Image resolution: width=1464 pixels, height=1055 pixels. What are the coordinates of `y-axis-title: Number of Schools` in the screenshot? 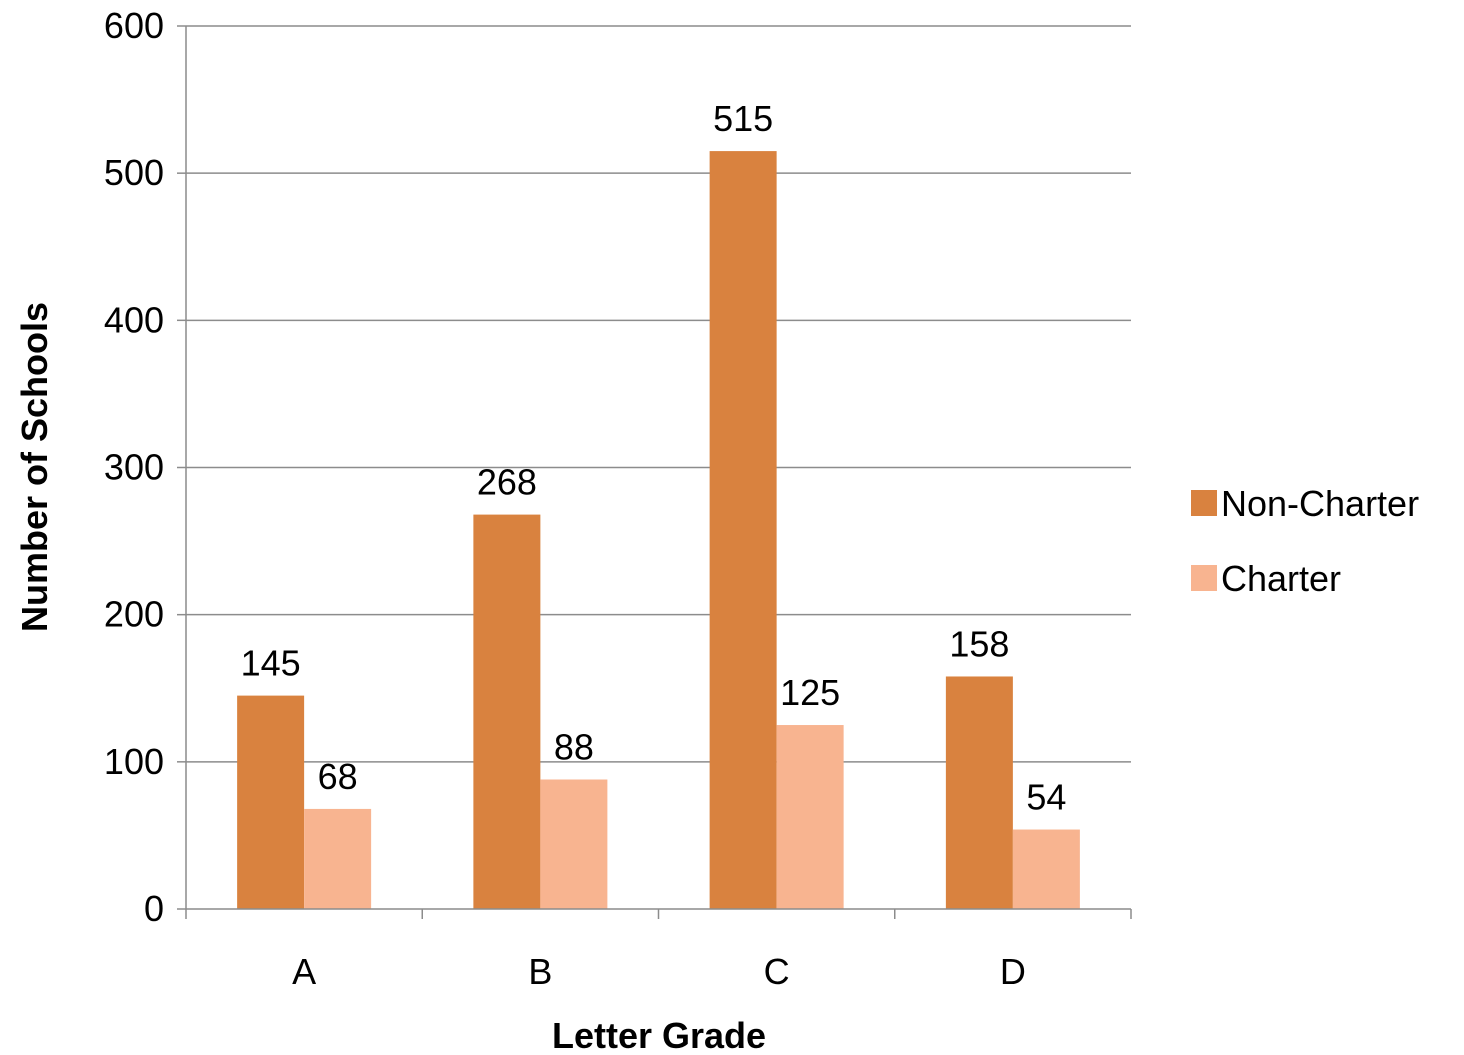 It's located at (34, 467).